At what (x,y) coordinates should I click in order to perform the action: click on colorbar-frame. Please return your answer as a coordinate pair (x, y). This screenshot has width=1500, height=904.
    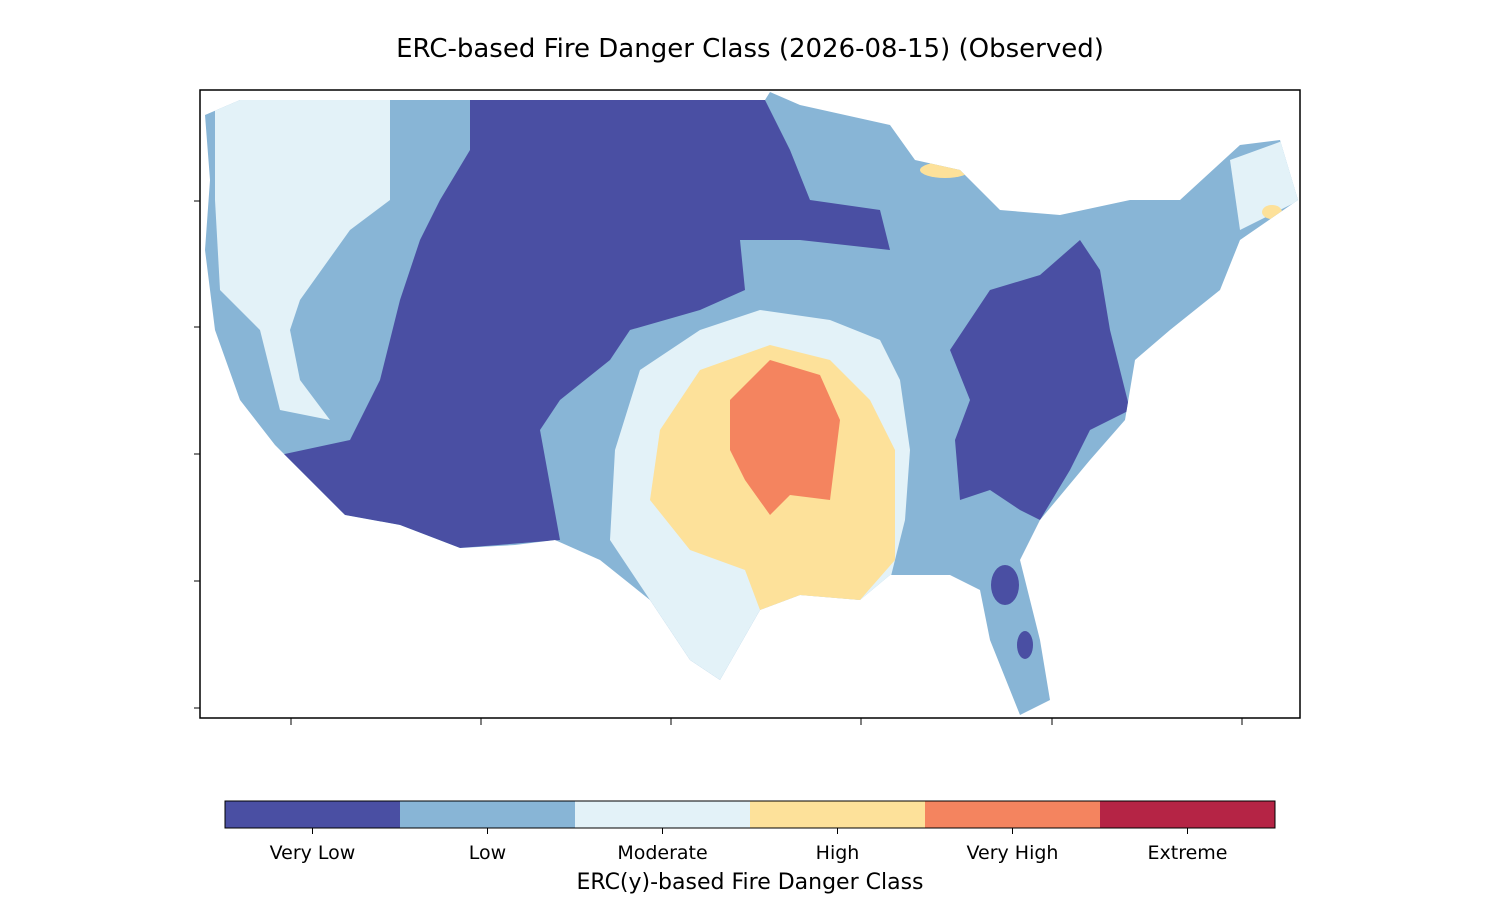
    Looking at the image, I should click on (750, 814).